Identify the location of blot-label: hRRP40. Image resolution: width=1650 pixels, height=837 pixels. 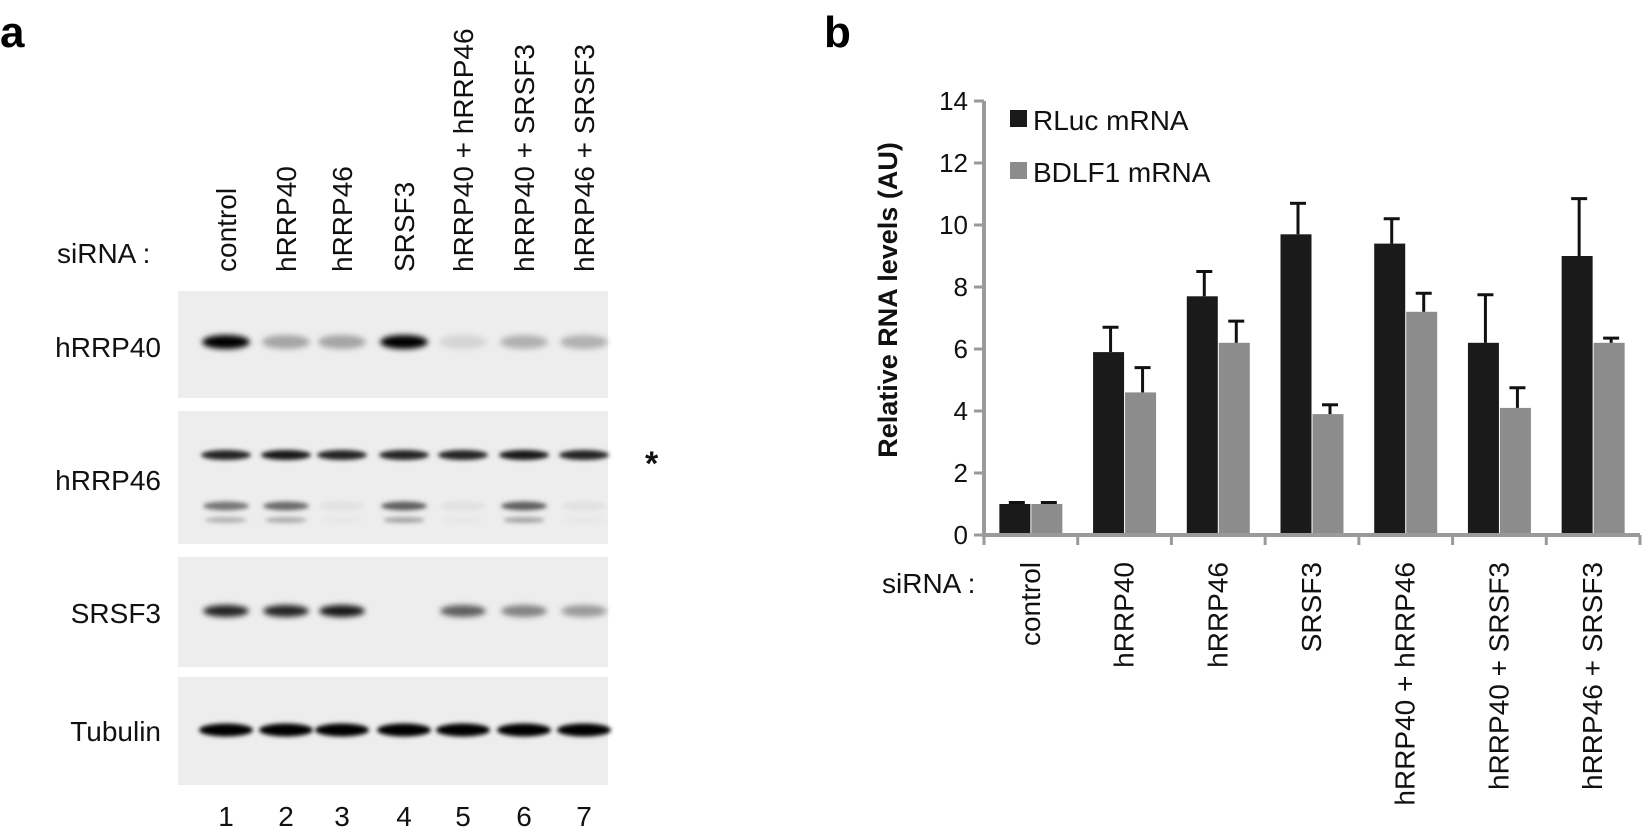
(108, 347).